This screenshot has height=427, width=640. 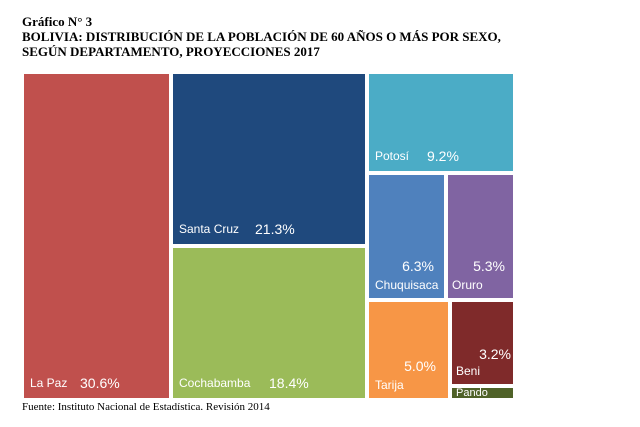 What do you see at coordinates (171, 51) in the screenshot?
I see `chart-subtitle-line-2: SEGÚN DEPARTAMENTO, PROYECCIONES 2017` at bounding box center [171, 51].